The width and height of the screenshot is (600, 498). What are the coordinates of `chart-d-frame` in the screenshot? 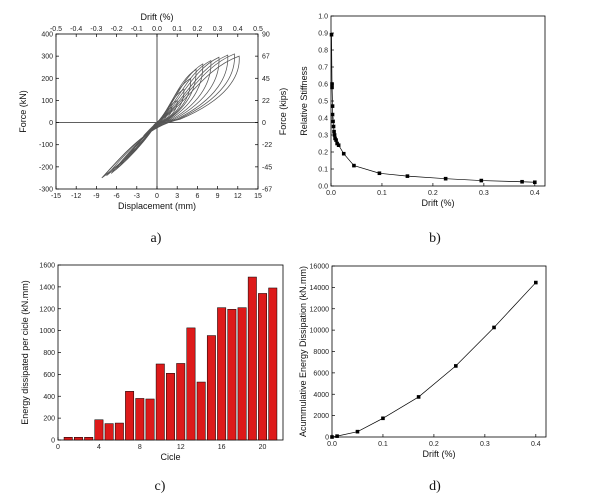 It's located at (439, 351).